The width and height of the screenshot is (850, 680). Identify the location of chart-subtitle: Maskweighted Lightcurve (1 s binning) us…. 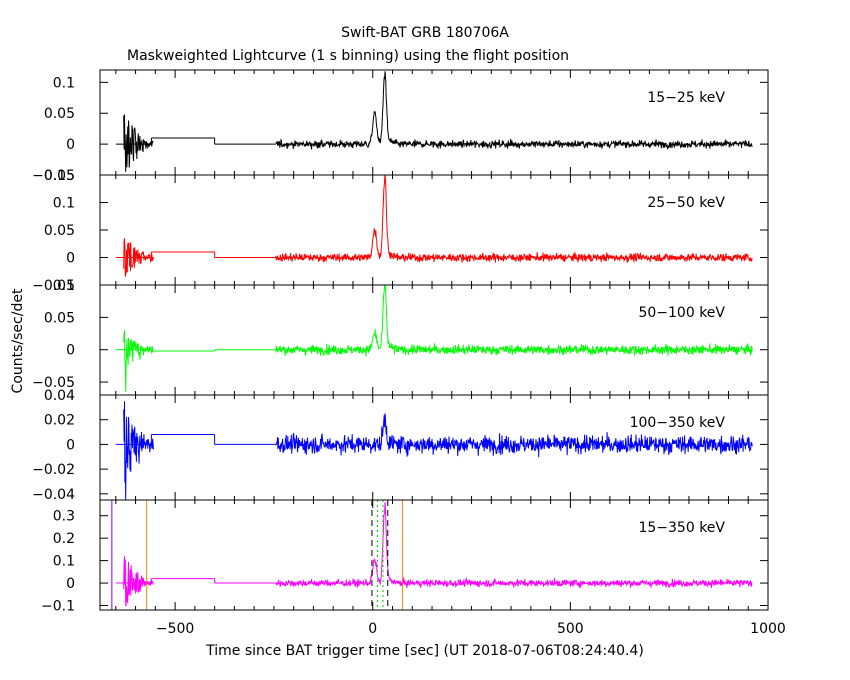
(348, 56).